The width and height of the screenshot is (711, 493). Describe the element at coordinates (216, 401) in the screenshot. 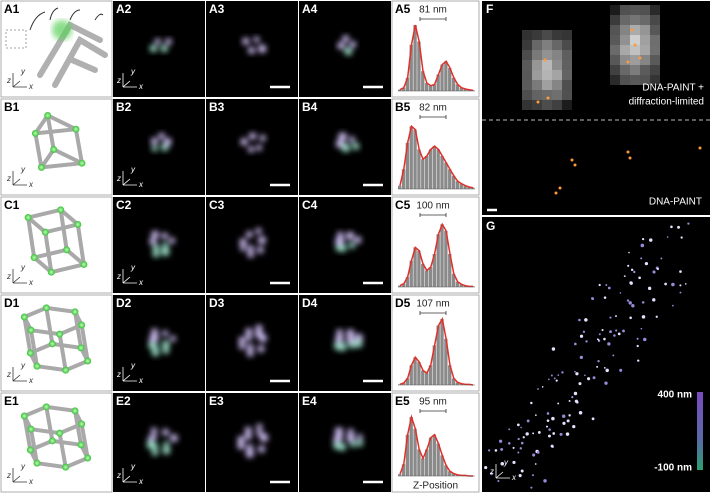

I see `panel-label: E3` at that location.